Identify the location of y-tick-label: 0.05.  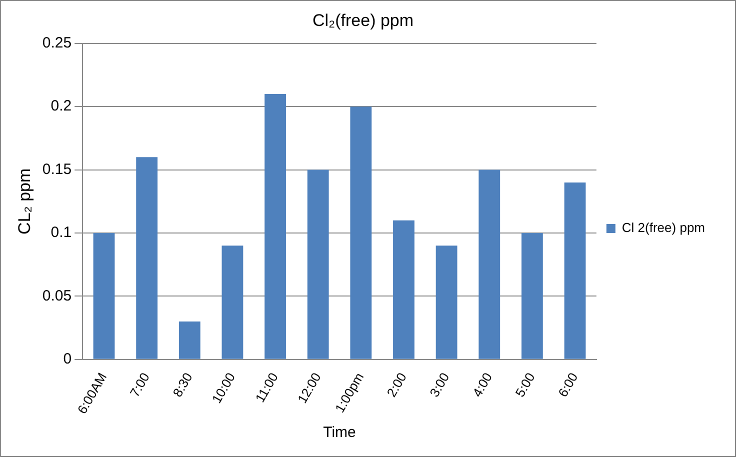
(57, 295).